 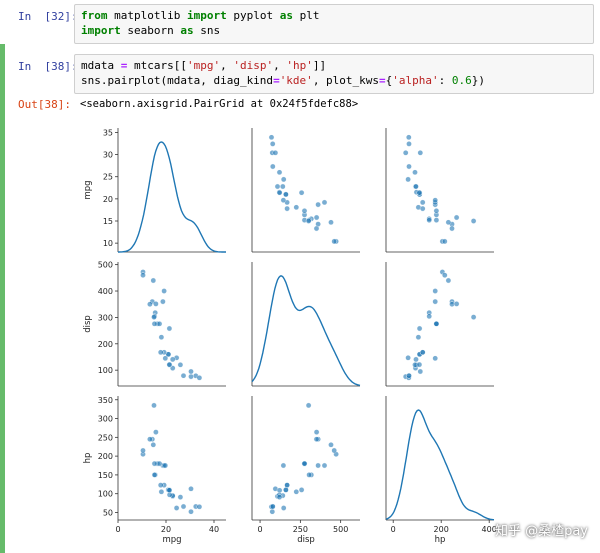 What do you see at coordinates (88, 458) in the screenshot?
I see `y-axis-label: hp` at bounding box center [88, 458].